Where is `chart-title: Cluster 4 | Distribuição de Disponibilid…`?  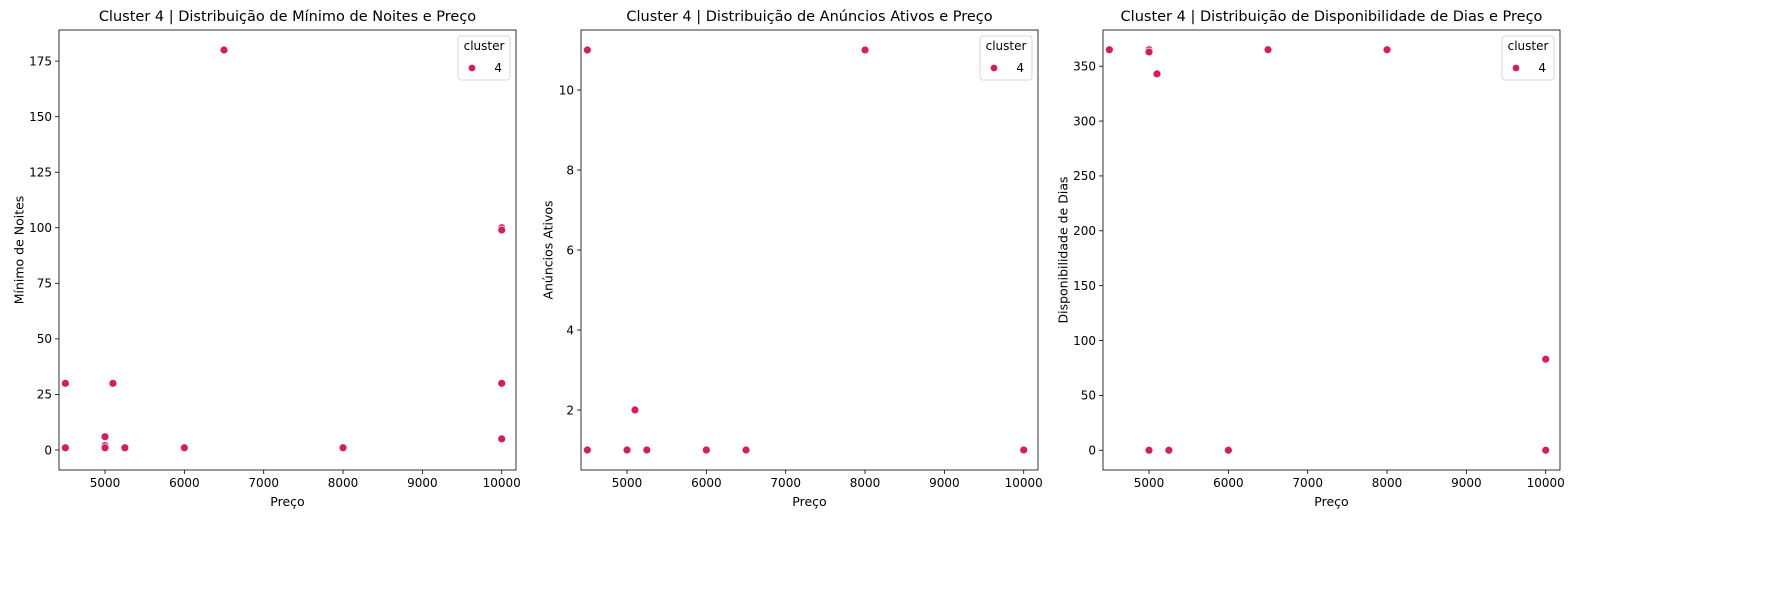 chart-title: Cluster 4 | Distribuição de Disponibilid… is located at coordinates (1332, 17).